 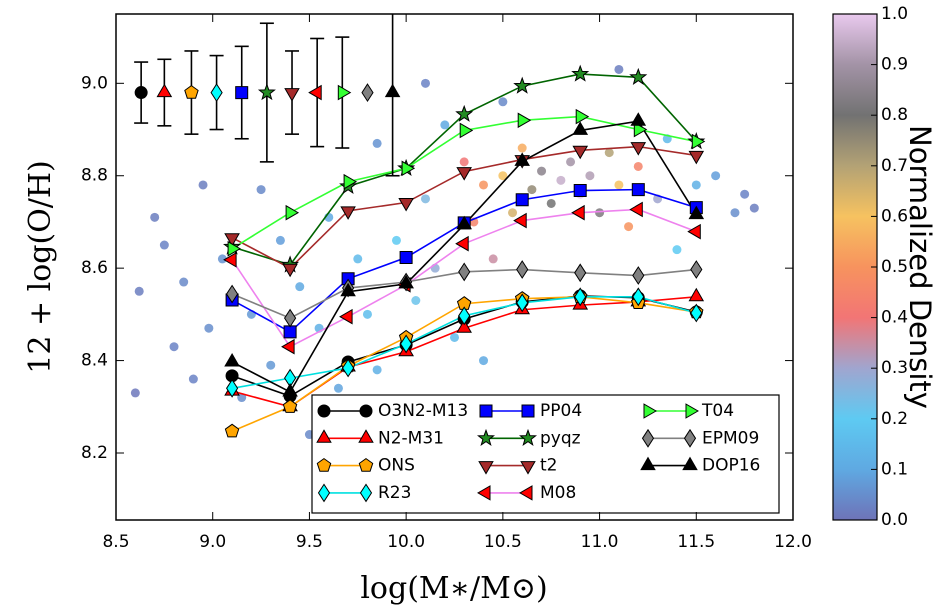 I want to click on colorbar, so click(x=855, y=267).